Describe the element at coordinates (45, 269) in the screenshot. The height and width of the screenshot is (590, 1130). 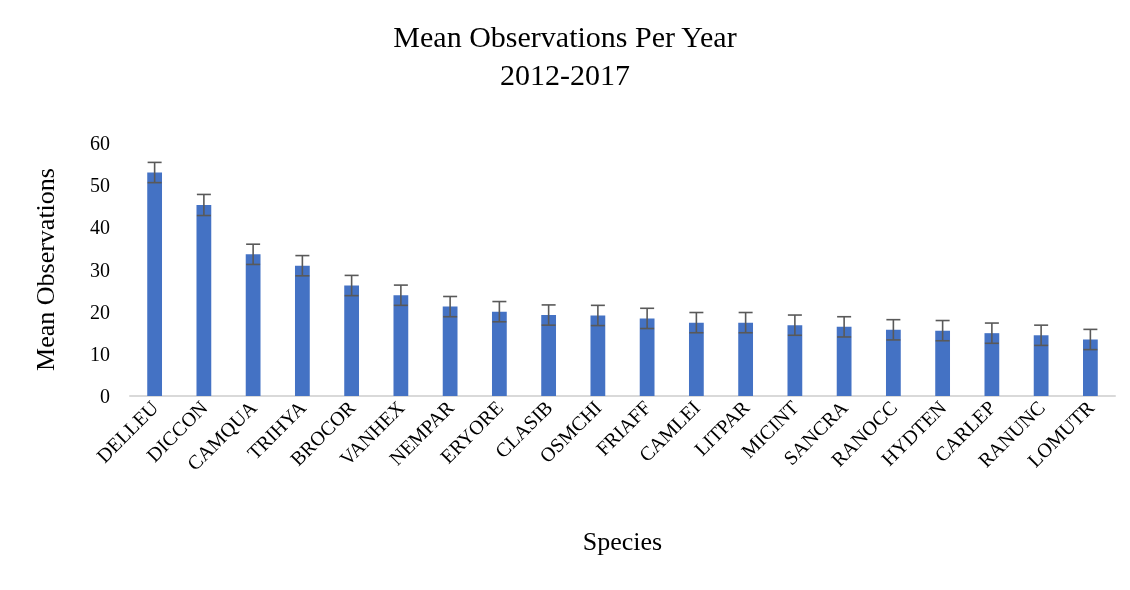
I see `y-axis-title: Mean Observations` at that location.